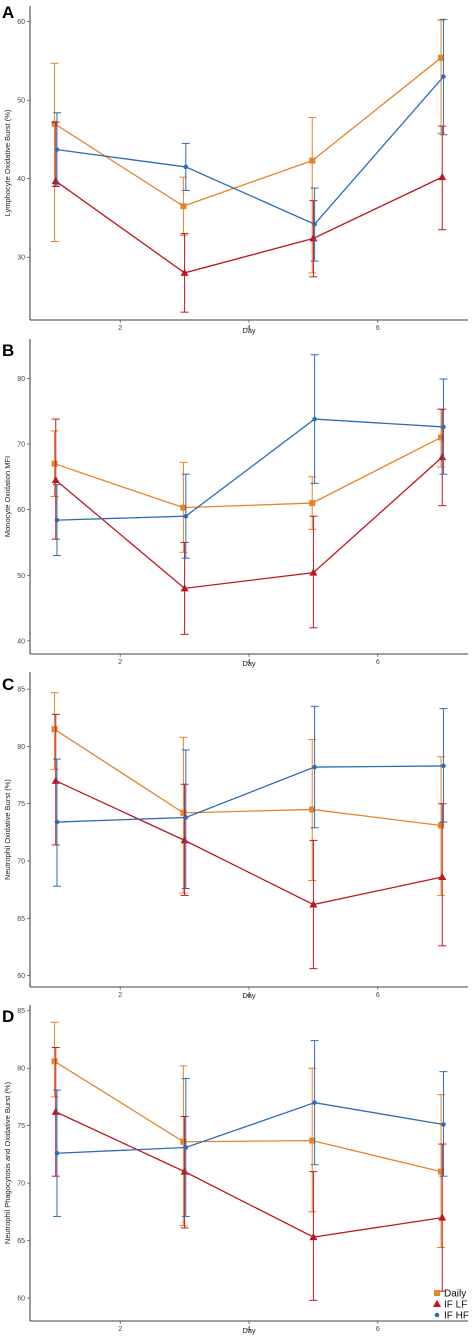 The height and width of the screenshot is (1339, 476). I want to click on y-axis-title: Lymphocyte Oxidative Burst (%), so click(7, 162).